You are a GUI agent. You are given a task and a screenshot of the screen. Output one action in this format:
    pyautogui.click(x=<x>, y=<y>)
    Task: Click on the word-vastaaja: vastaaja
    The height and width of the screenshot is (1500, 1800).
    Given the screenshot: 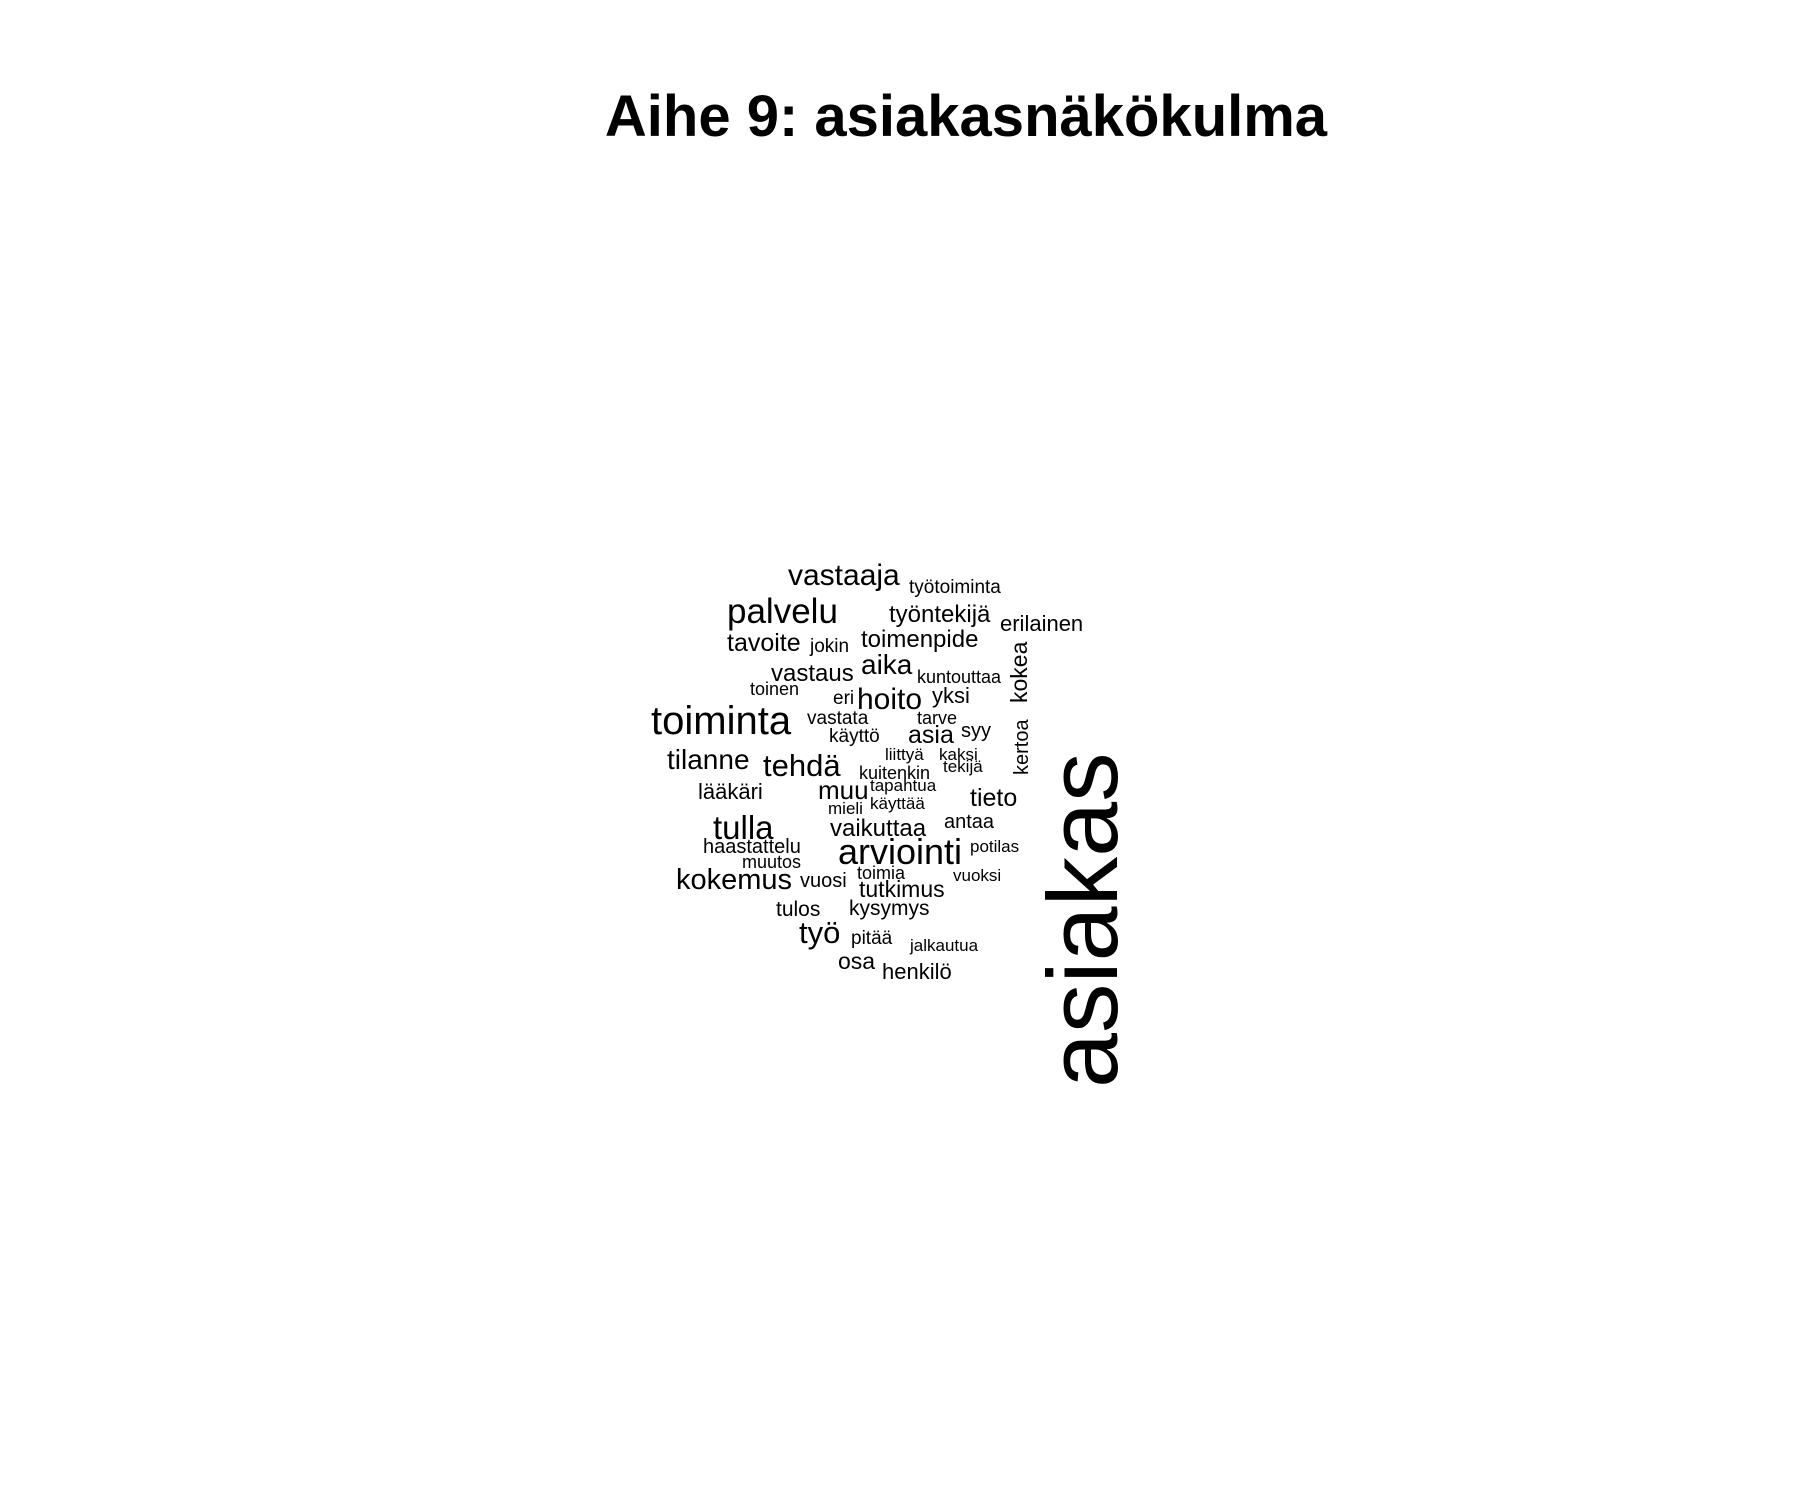 What is the action you would take?
    pyautogui.click(x=844, y=575)
    